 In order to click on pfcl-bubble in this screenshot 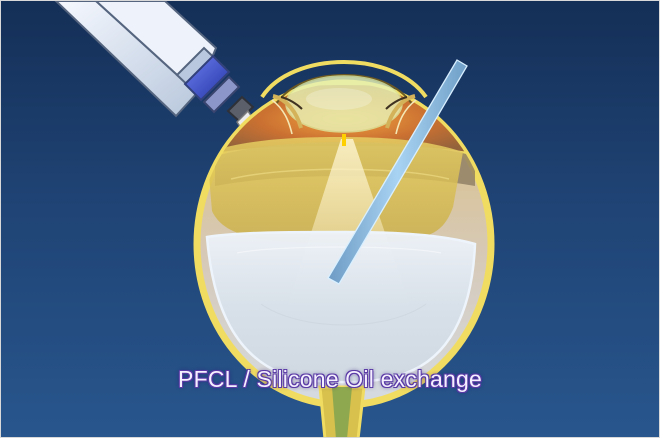, I will do `click(341, 307)`.